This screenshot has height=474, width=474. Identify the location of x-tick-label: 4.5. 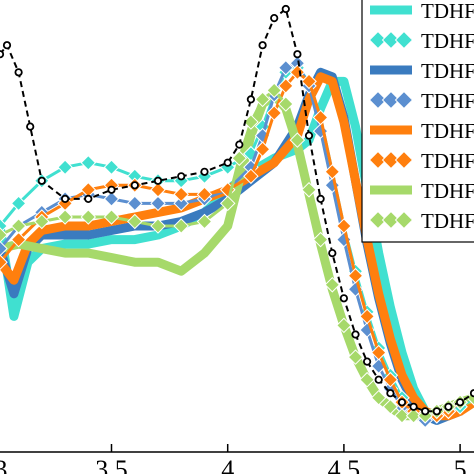
(344, 464).